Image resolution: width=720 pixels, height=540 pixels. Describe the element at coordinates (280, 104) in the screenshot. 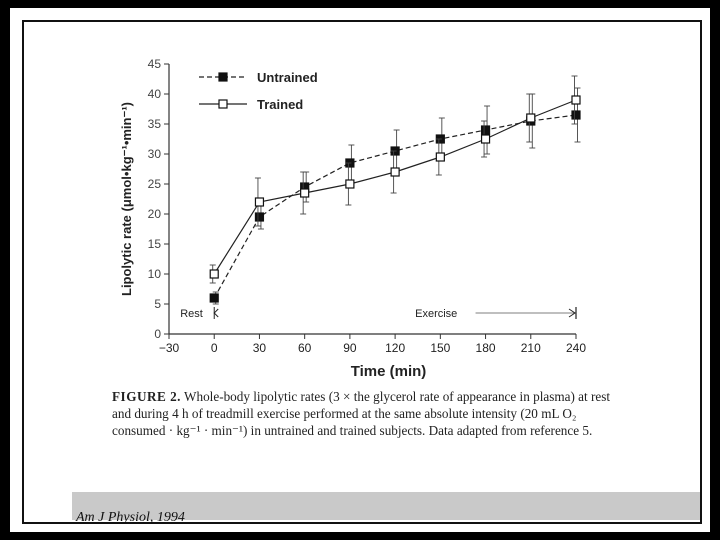

I see `legend-label: Trained` at that location.